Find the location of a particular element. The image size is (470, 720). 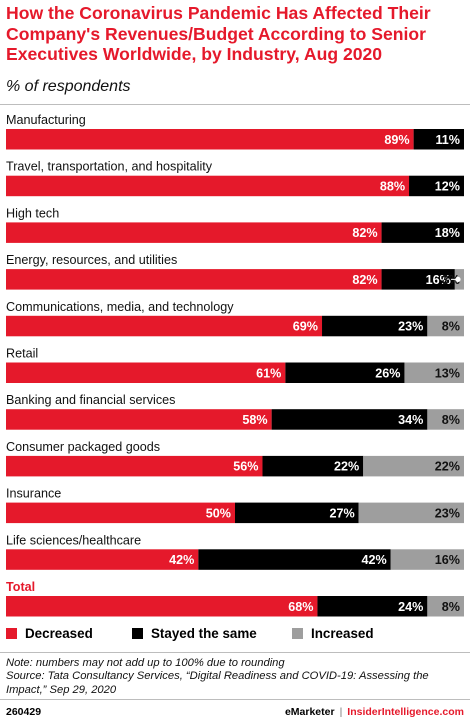

legend-decreased-swatch is located at coordinates (11, 633).